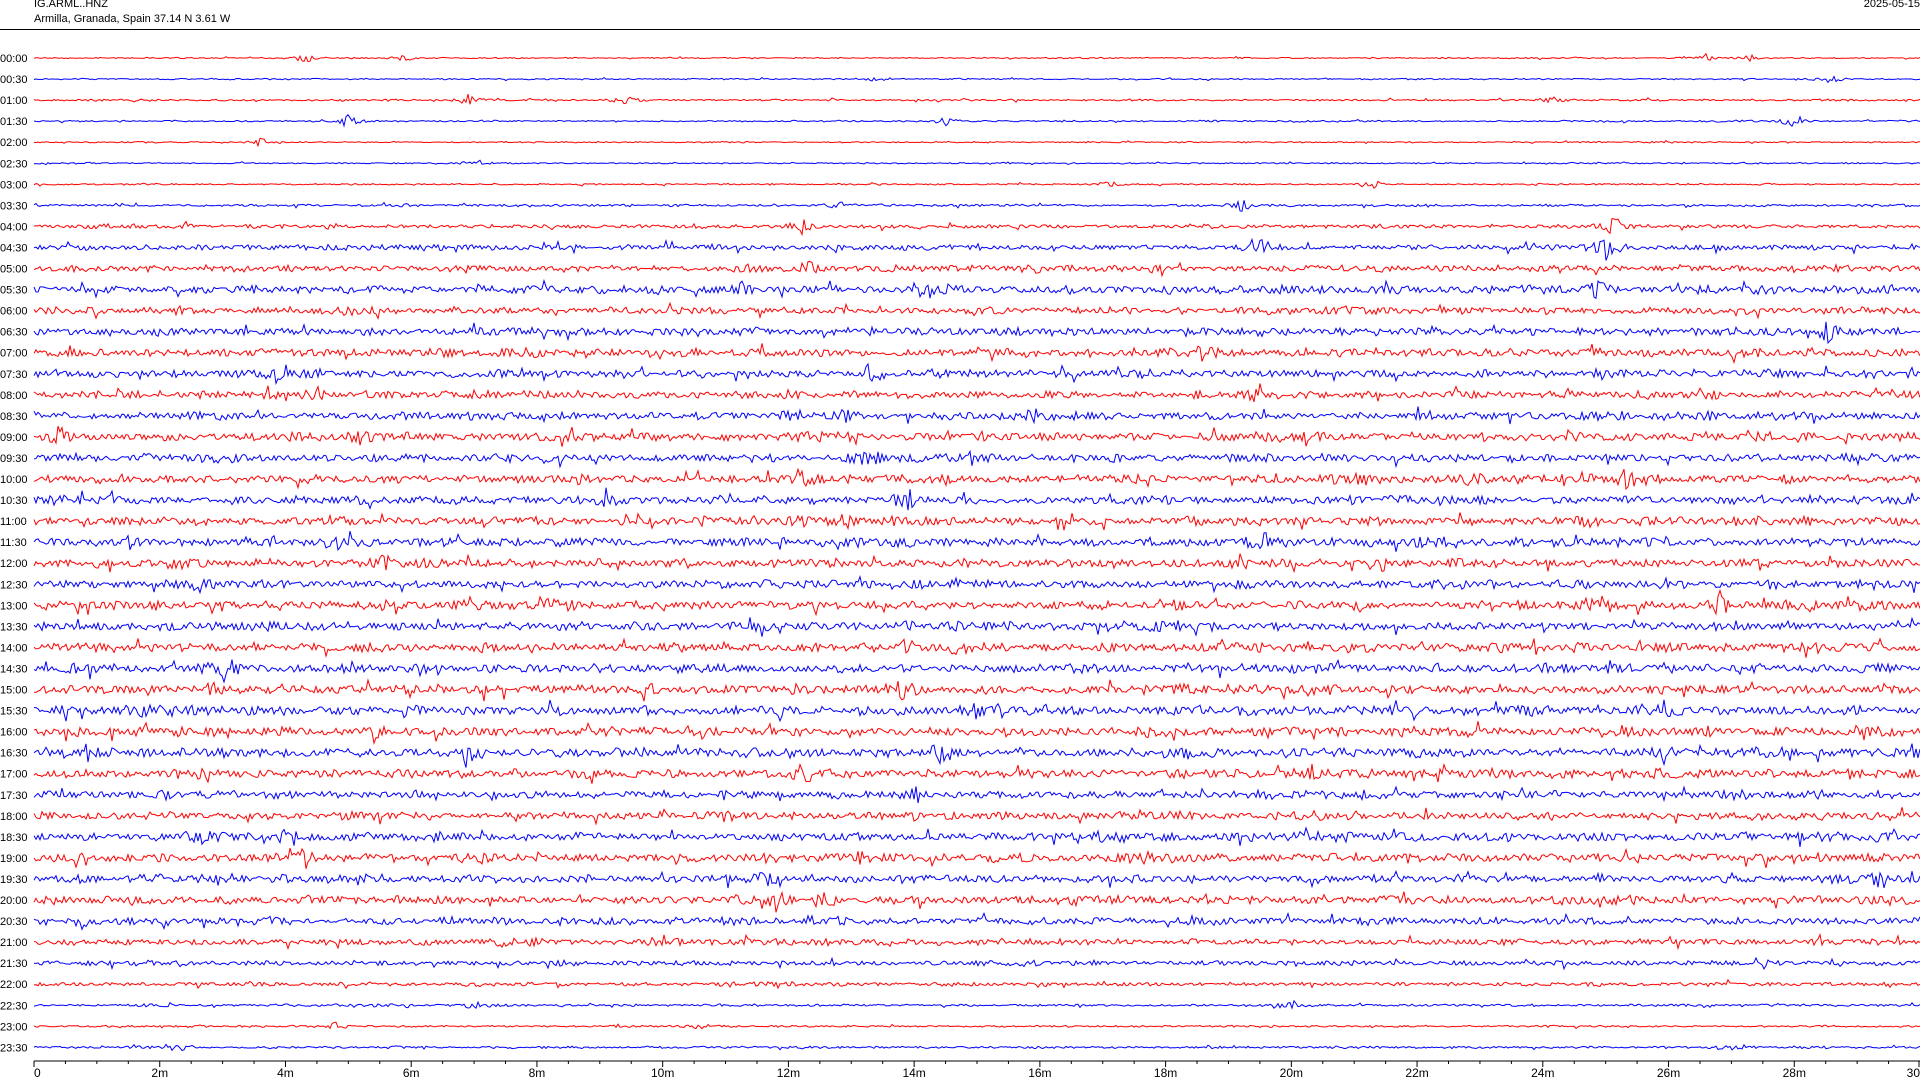  I want to click on row-time-label: 23:00, so click(14, 1027).